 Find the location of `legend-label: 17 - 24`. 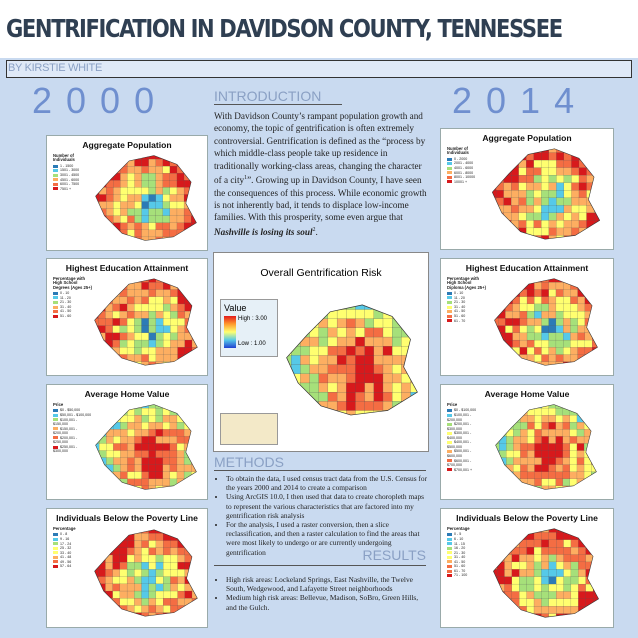

legend-label: 17 - 24 is located at coordinates (66, 543).